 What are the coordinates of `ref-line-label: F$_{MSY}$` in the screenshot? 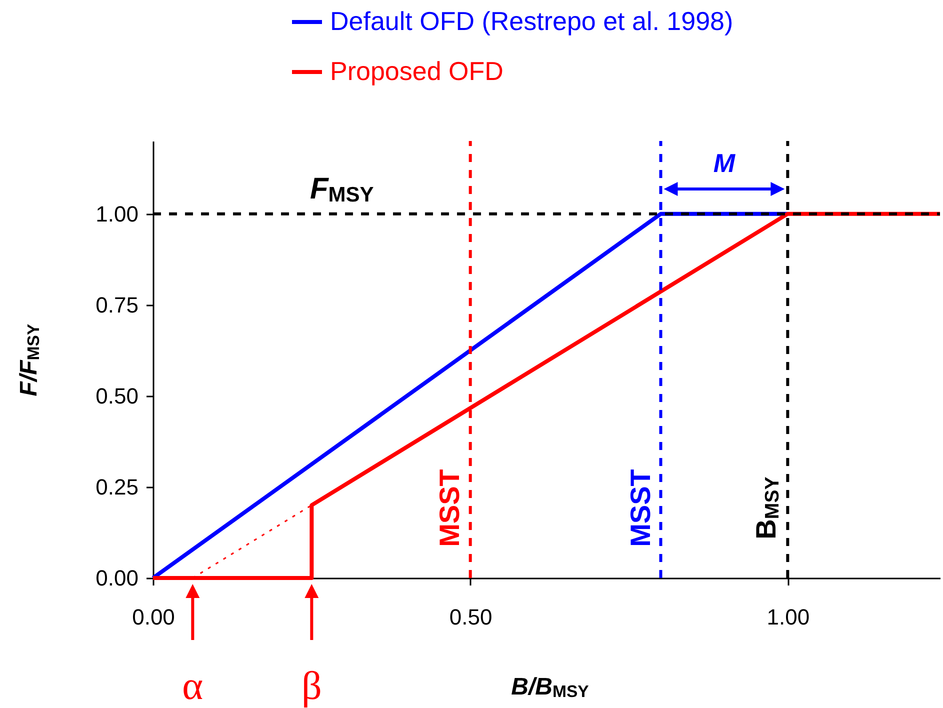 It's located at (342, 189).